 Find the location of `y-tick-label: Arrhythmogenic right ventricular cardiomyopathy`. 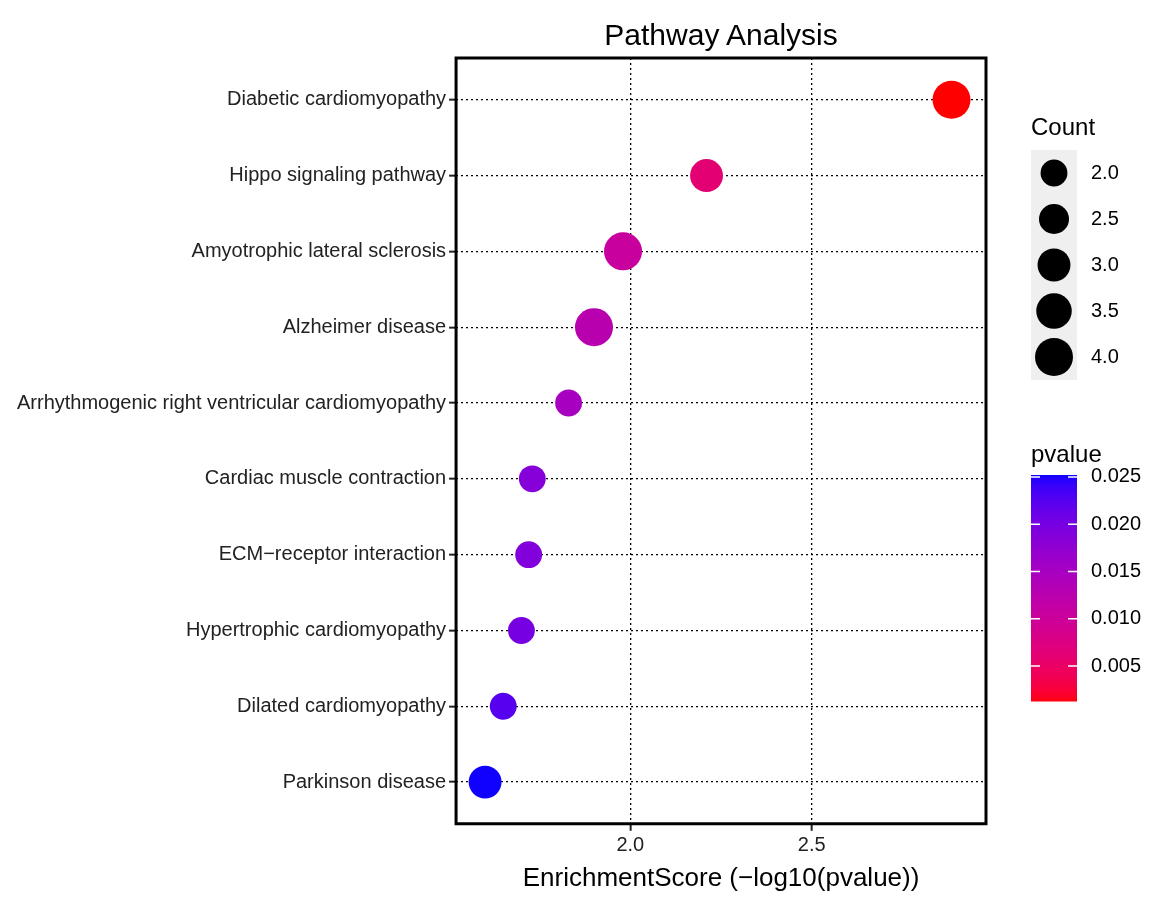

y-tick-label: Arrhythmogenic right ventricular cardiomyopathy is located at coordinates (231, 401).